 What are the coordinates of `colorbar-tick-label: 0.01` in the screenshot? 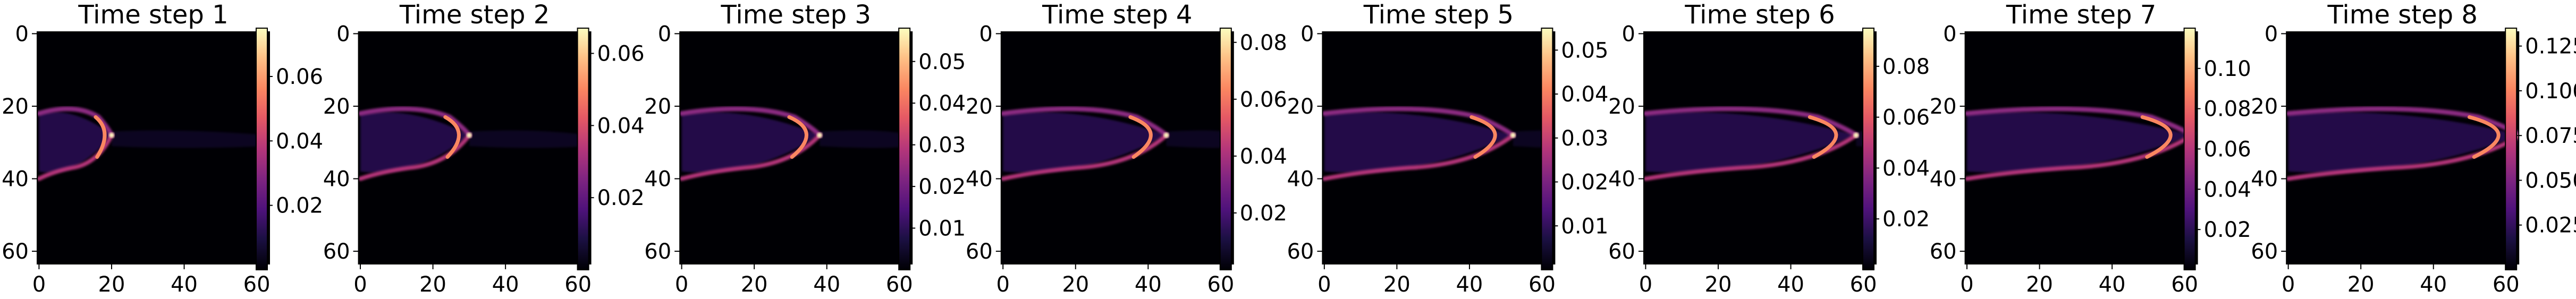 It's located at (1585, 226).